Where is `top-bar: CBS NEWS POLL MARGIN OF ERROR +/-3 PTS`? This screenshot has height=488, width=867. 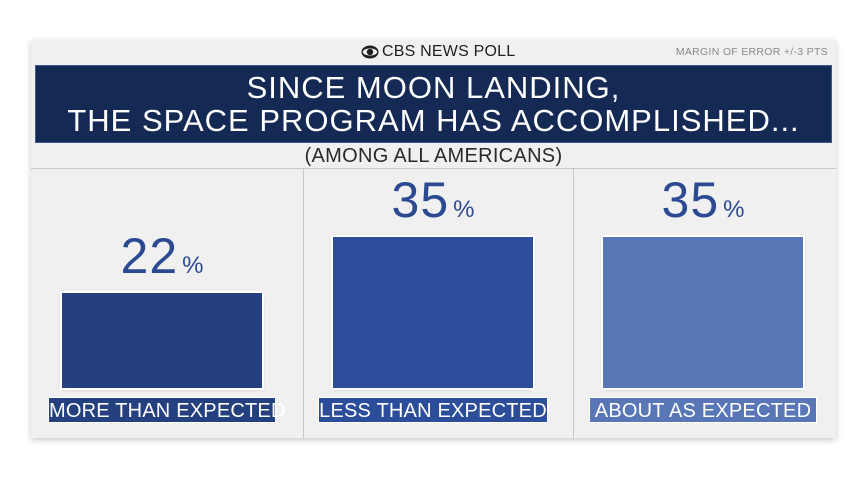
top-bar: CBS NEWS POLL MARGIN OF ERROR +/-3 PTS is located at coordinates (433, 52).